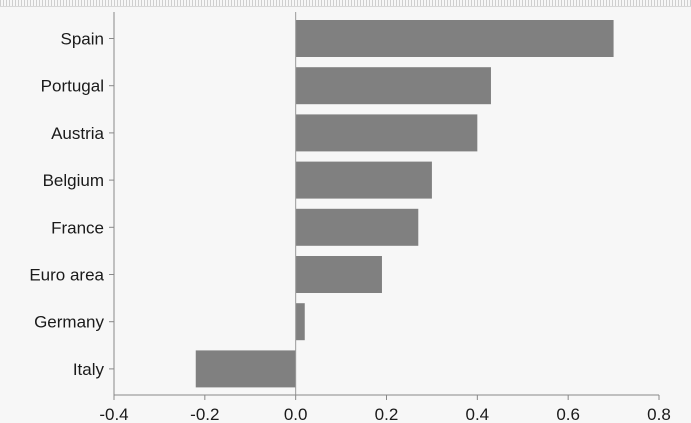  Describe the element at coordinates (387, 414) in the screenshot. I see `x-tick-label: 0.2` at that location.